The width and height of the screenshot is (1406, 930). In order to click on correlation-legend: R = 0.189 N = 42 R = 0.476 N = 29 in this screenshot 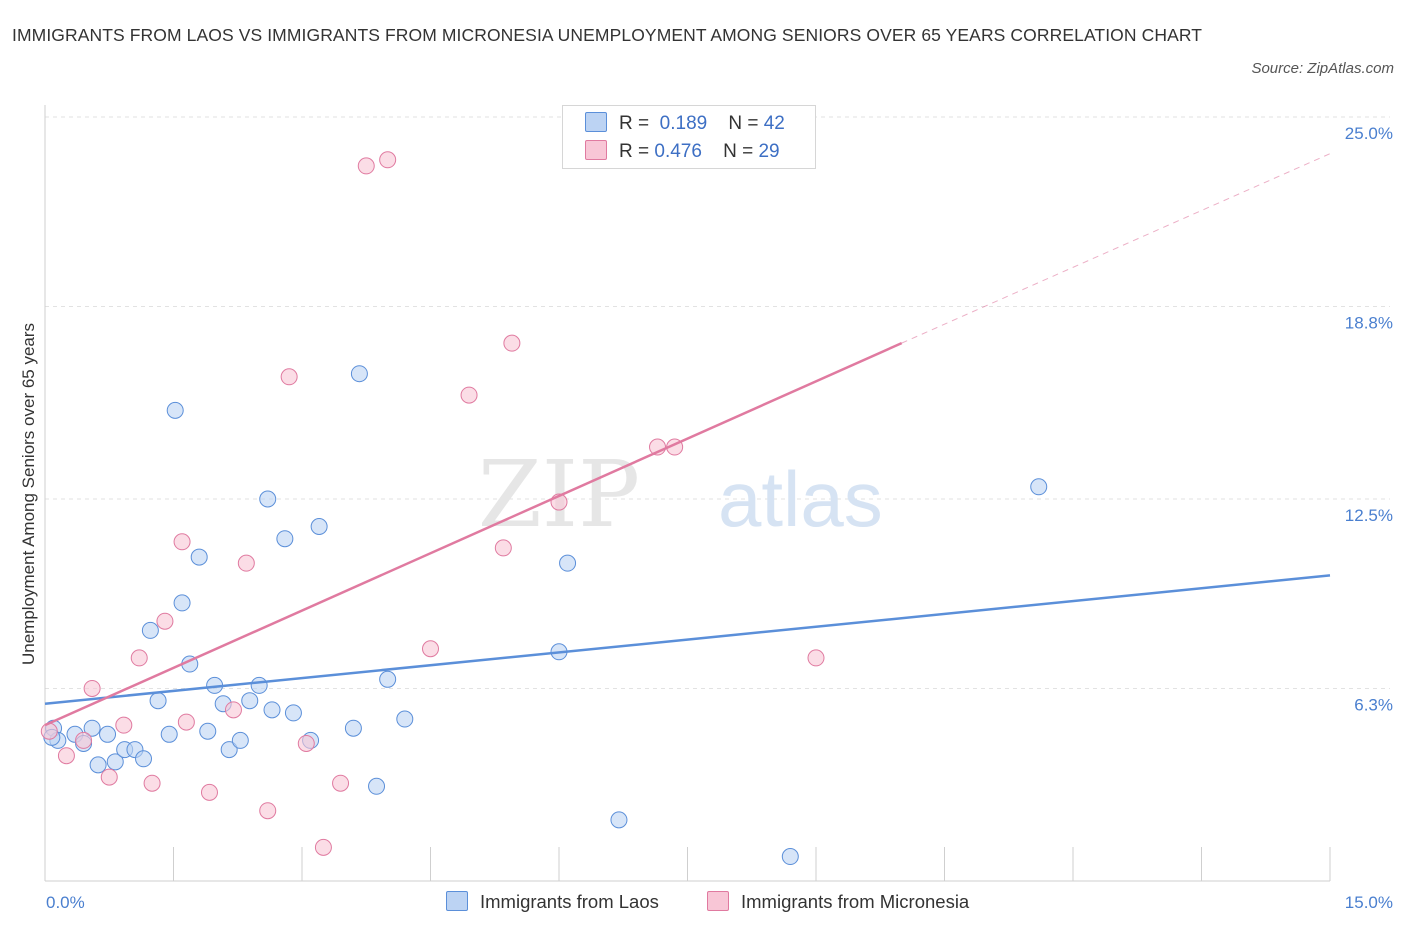, I will do `click(689, 137)`.